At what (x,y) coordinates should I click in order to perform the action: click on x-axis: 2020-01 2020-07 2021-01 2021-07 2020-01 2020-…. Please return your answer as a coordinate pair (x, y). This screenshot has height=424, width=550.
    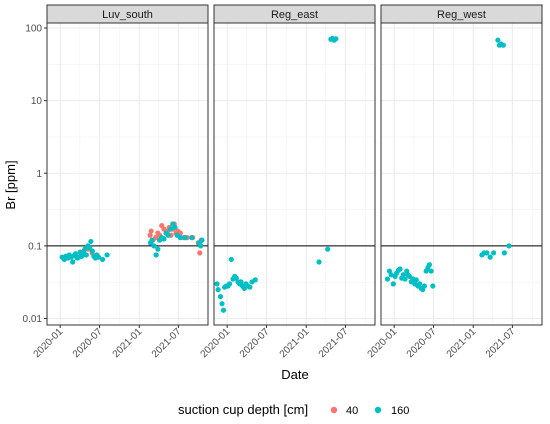
    Looking at the image, I should click on (275, 342).